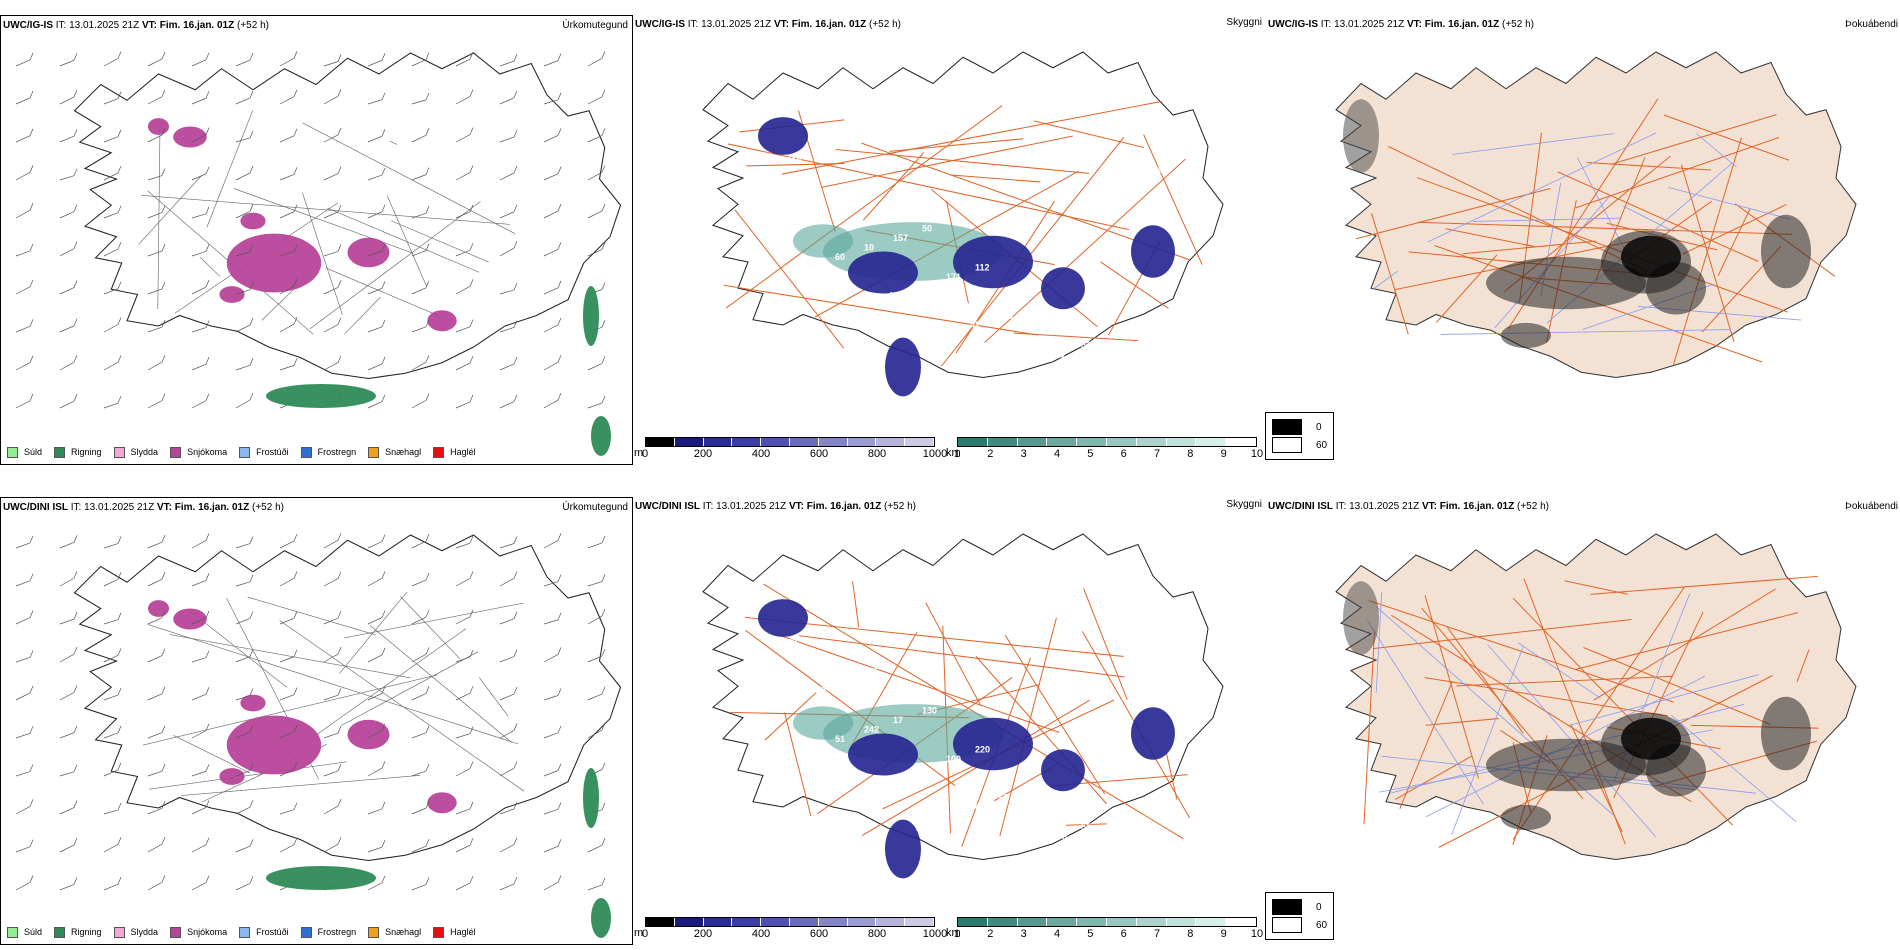  I want to click on cloudbase-label: 76, so click(768, 594).